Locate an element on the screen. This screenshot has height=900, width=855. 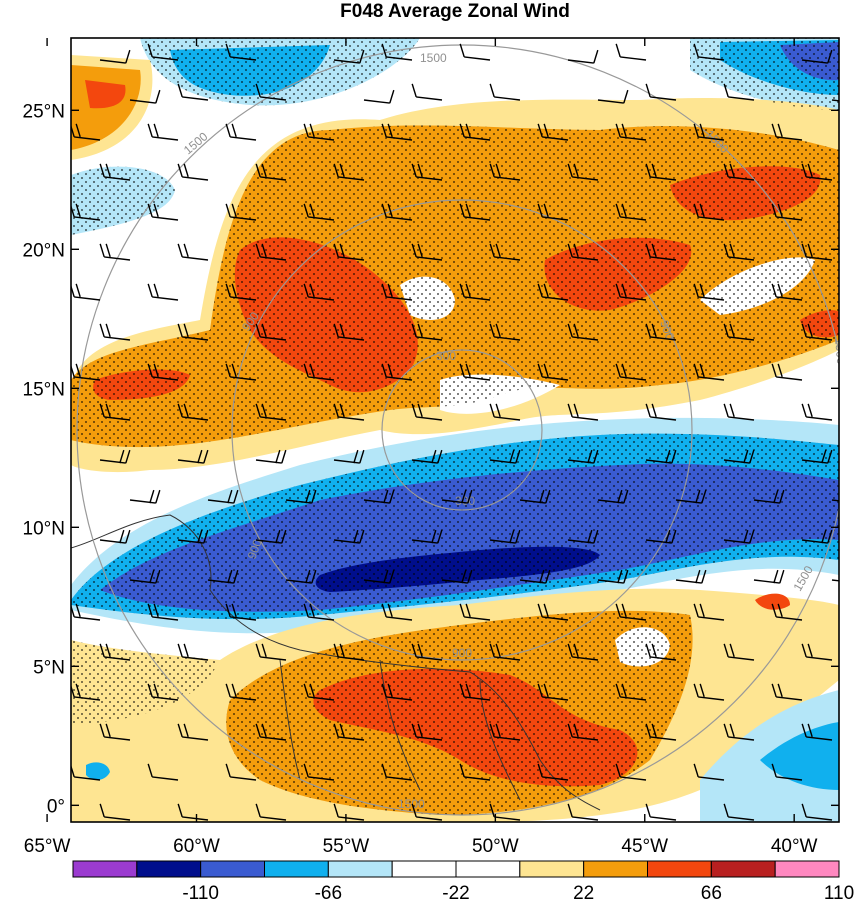
stipple-ne-corner is located at coordinates (764, 74).